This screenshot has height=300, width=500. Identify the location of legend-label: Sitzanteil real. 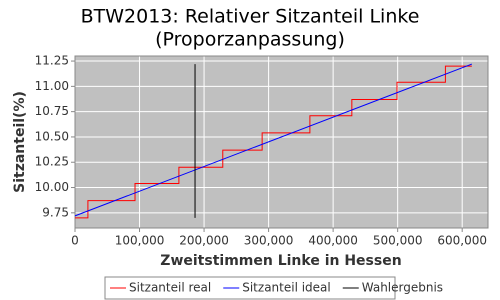
(170, 288).